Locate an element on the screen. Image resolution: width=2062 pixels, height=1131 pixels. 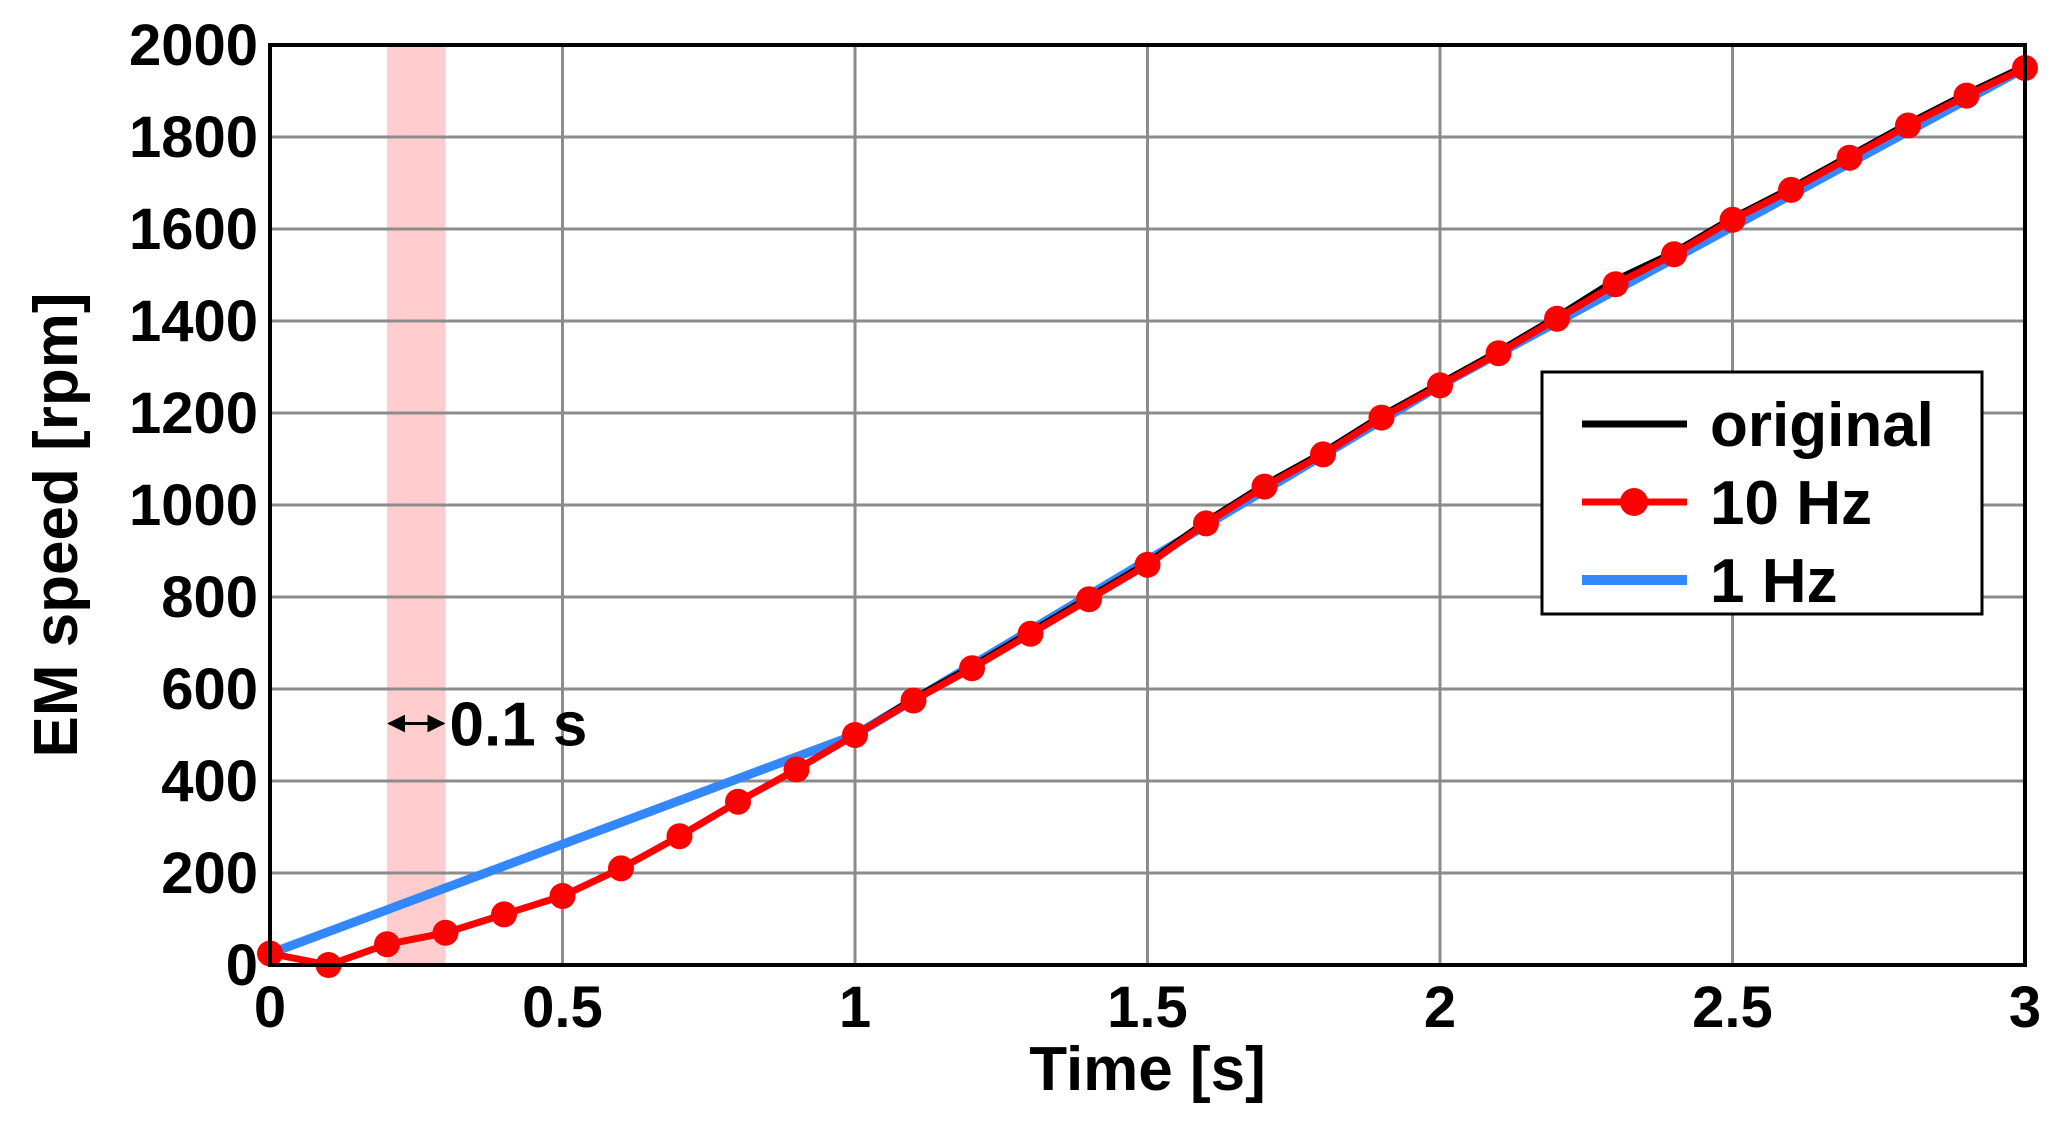
x-tick-label: 0 is located at coordinates (270, 1007).